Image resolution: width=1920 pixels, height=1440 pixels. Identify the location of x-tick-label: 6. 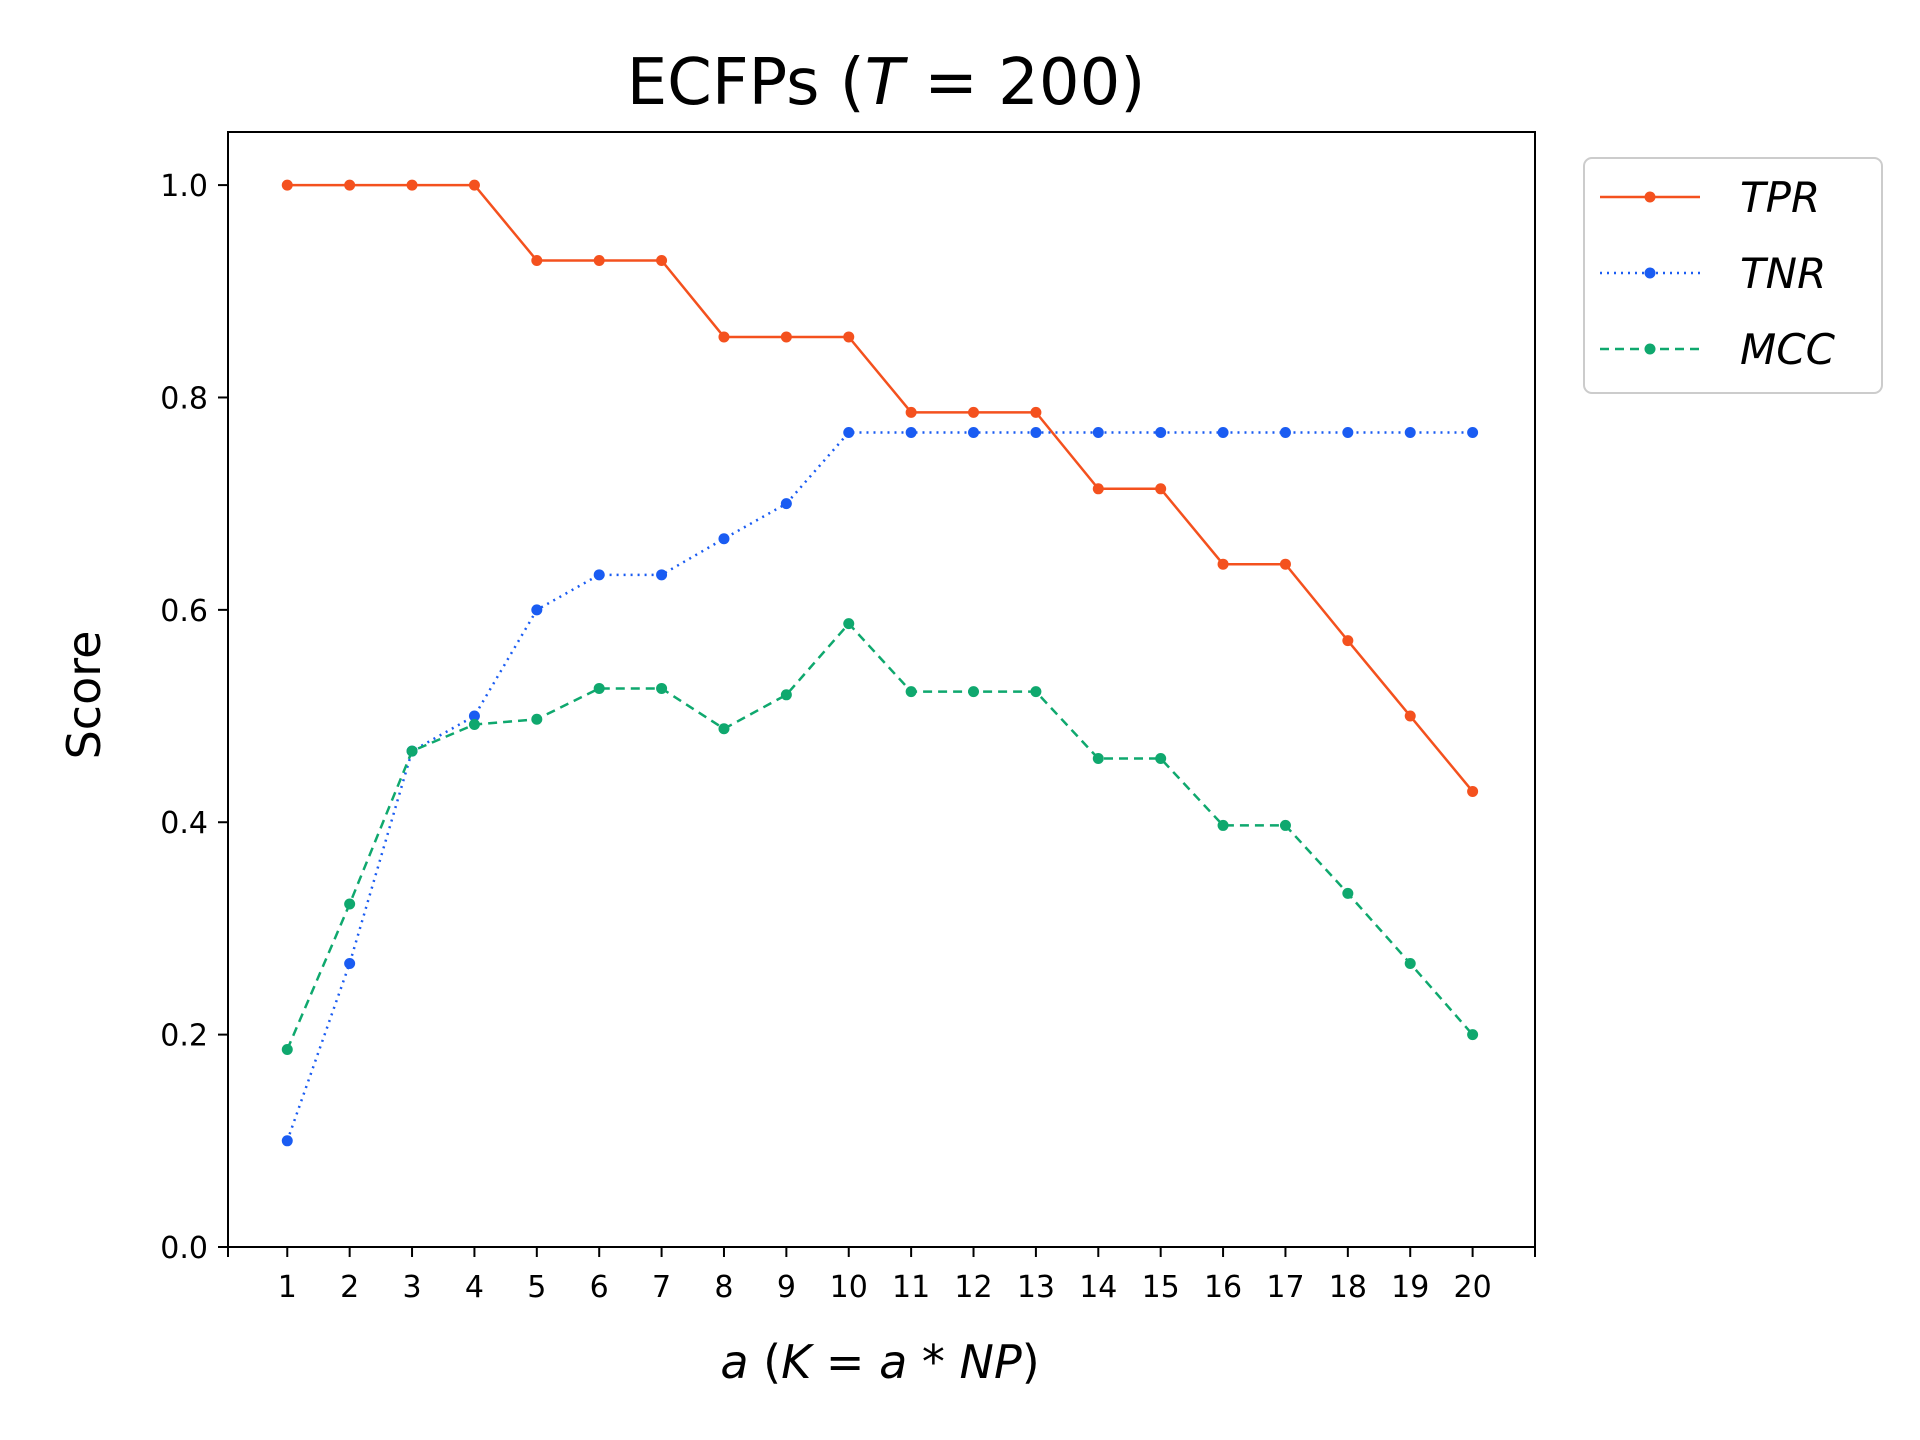
(599, 1287).